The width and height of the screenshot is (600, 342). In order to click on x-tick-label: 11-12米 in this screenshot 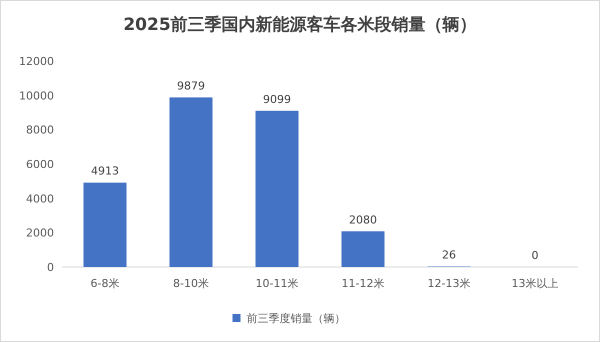, I will do `click(363, 283)`.